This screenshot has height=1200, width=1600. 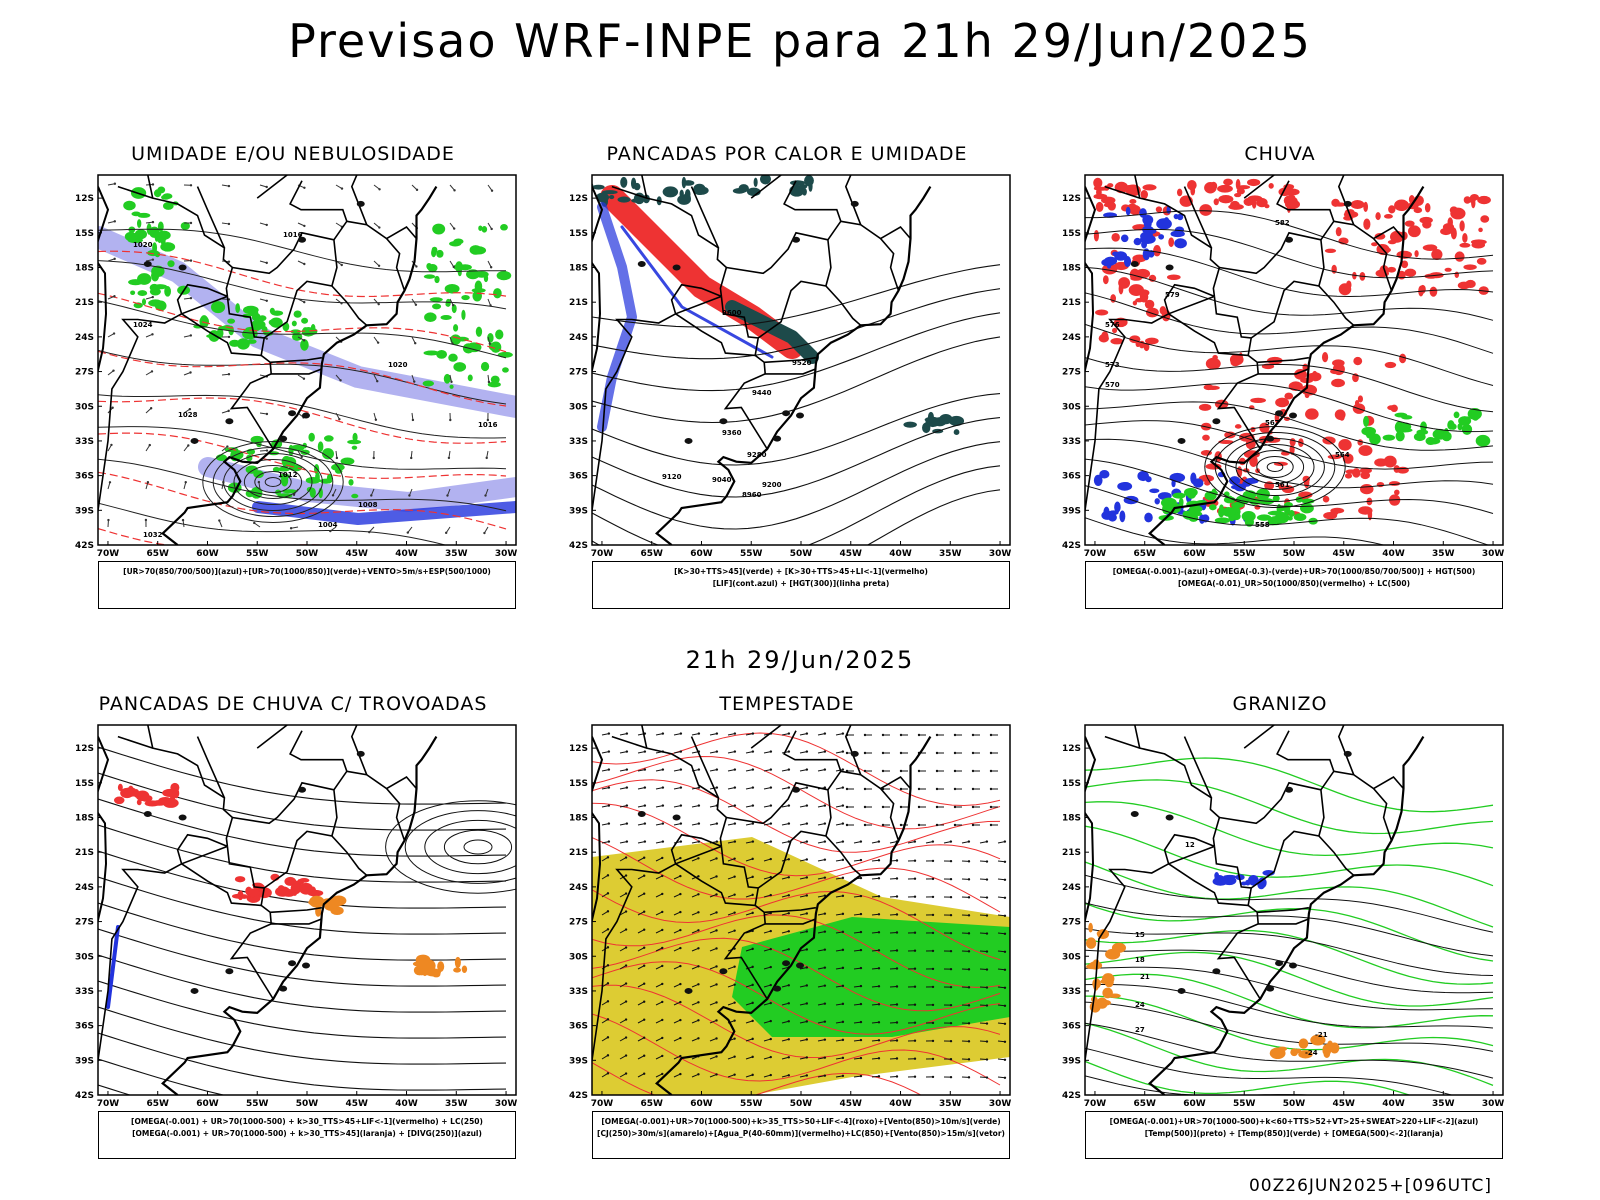 I want to click on lon-tick-label: 30W, so click(x=506, y=554).